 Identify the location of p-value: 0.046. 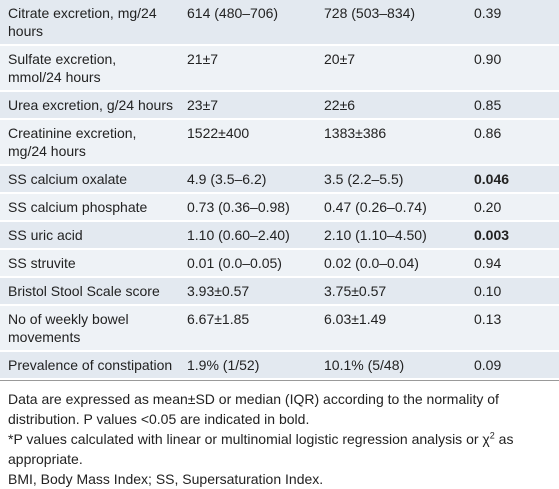
(512, 179).